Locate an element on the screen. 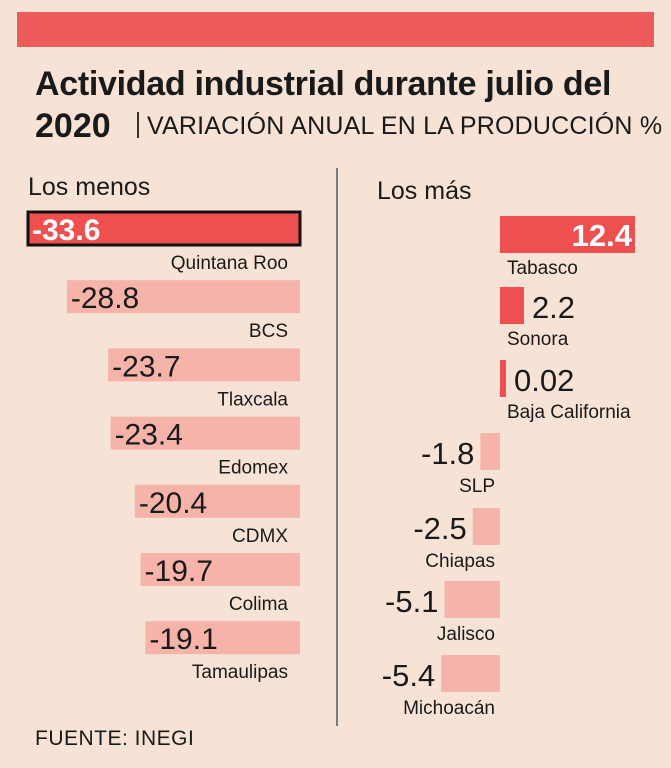 The width and height of the screenshot is (671, 768). bar-colima is located at coordinates (220, 569).